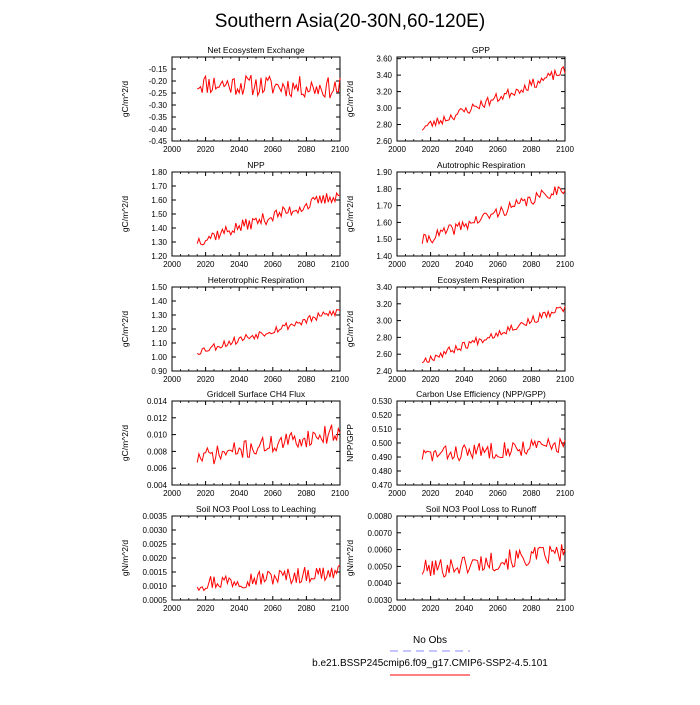 This screenshot has height=705, width=700. Describe the element at coordinates (380, 566) in the screenshot. I see `y-tick-label: 0.0050` at that location.